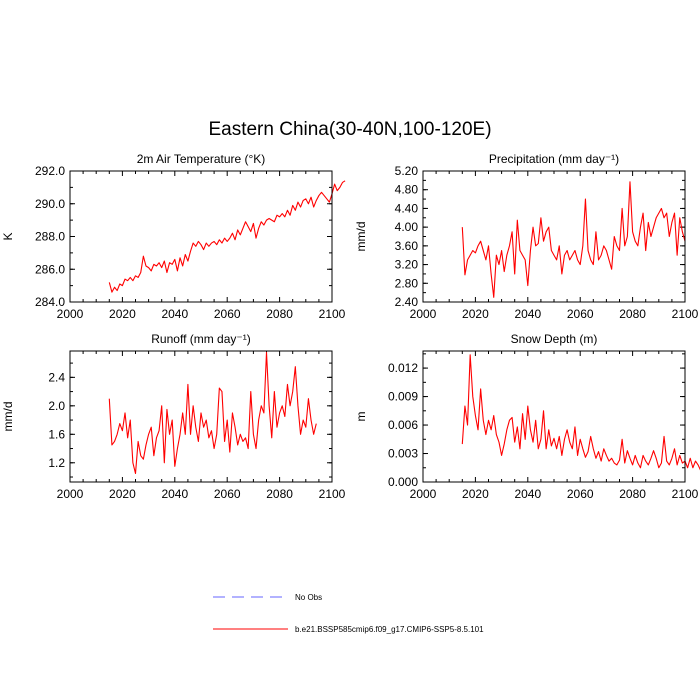 The width and height of the screenshot is (700, 700). Describe the element at coordinates (407, 265) in the screenshot. I see `y-tick-label: 3.20` at that location.